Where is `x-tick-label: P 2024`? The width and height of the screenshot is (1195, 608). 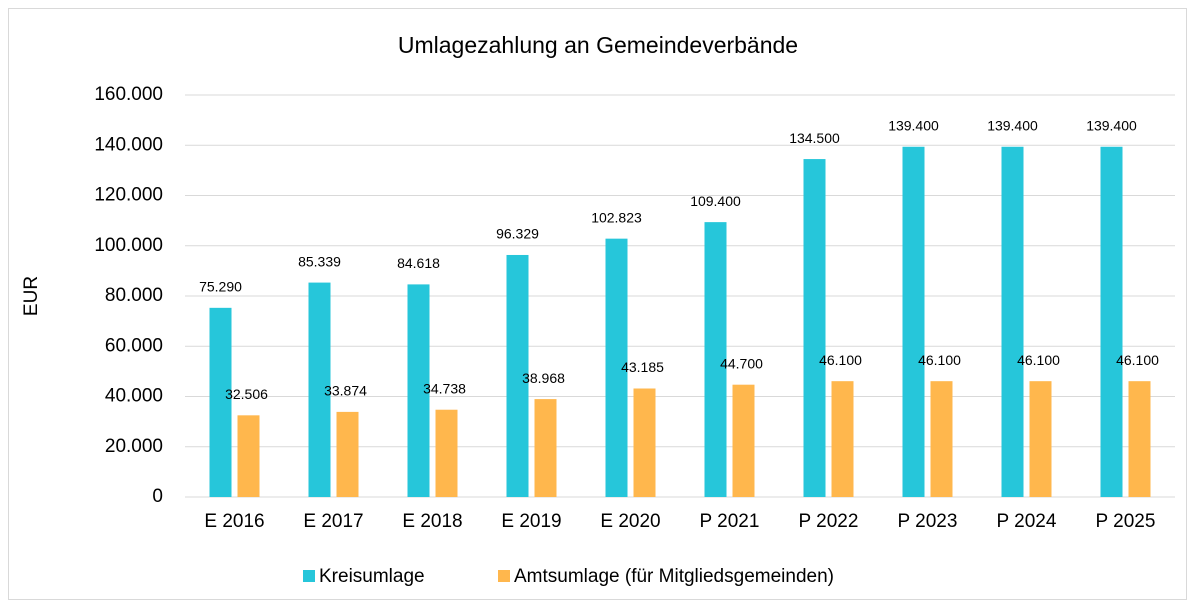 x-tick-label: P 2024 is located at coordinates (1027, 521).